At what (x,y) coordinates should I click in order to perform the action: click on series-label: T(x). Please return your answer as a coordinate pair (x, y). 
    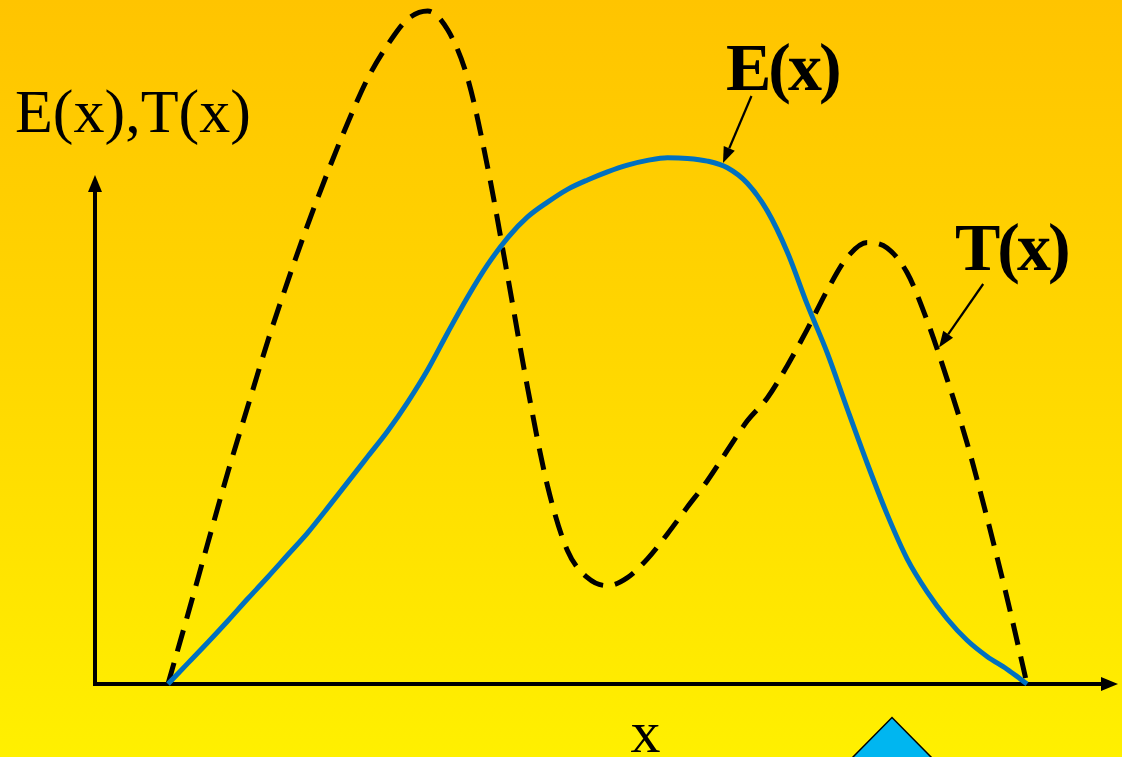
    Looking at the image, I should click on (1011, 247).